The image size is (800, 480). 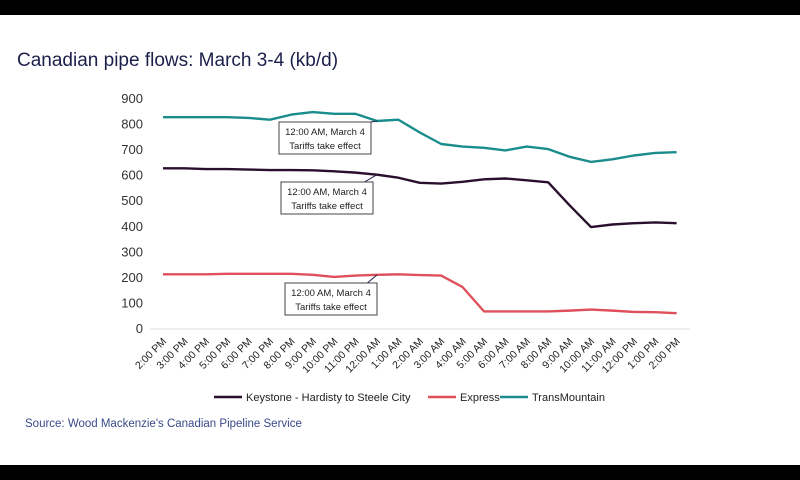 What do you see at coordinates (132, 124) in the screenshot?
I see `y-tick-label: 800` at bounding box center [132, 124].